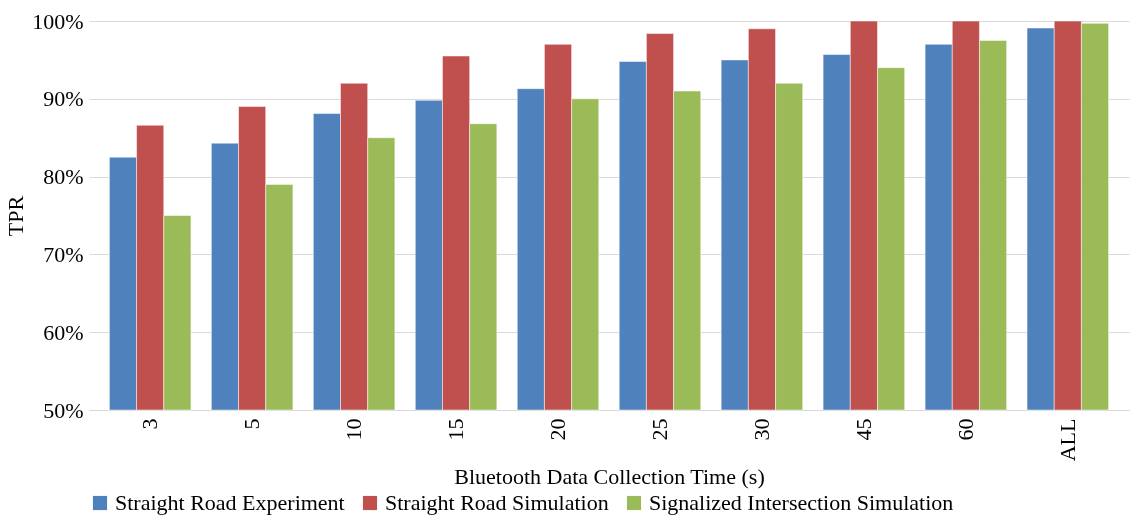  Describe the element at coordinates (761, 429) in the screenshot. I see `x-tick-label: 30` at that location.